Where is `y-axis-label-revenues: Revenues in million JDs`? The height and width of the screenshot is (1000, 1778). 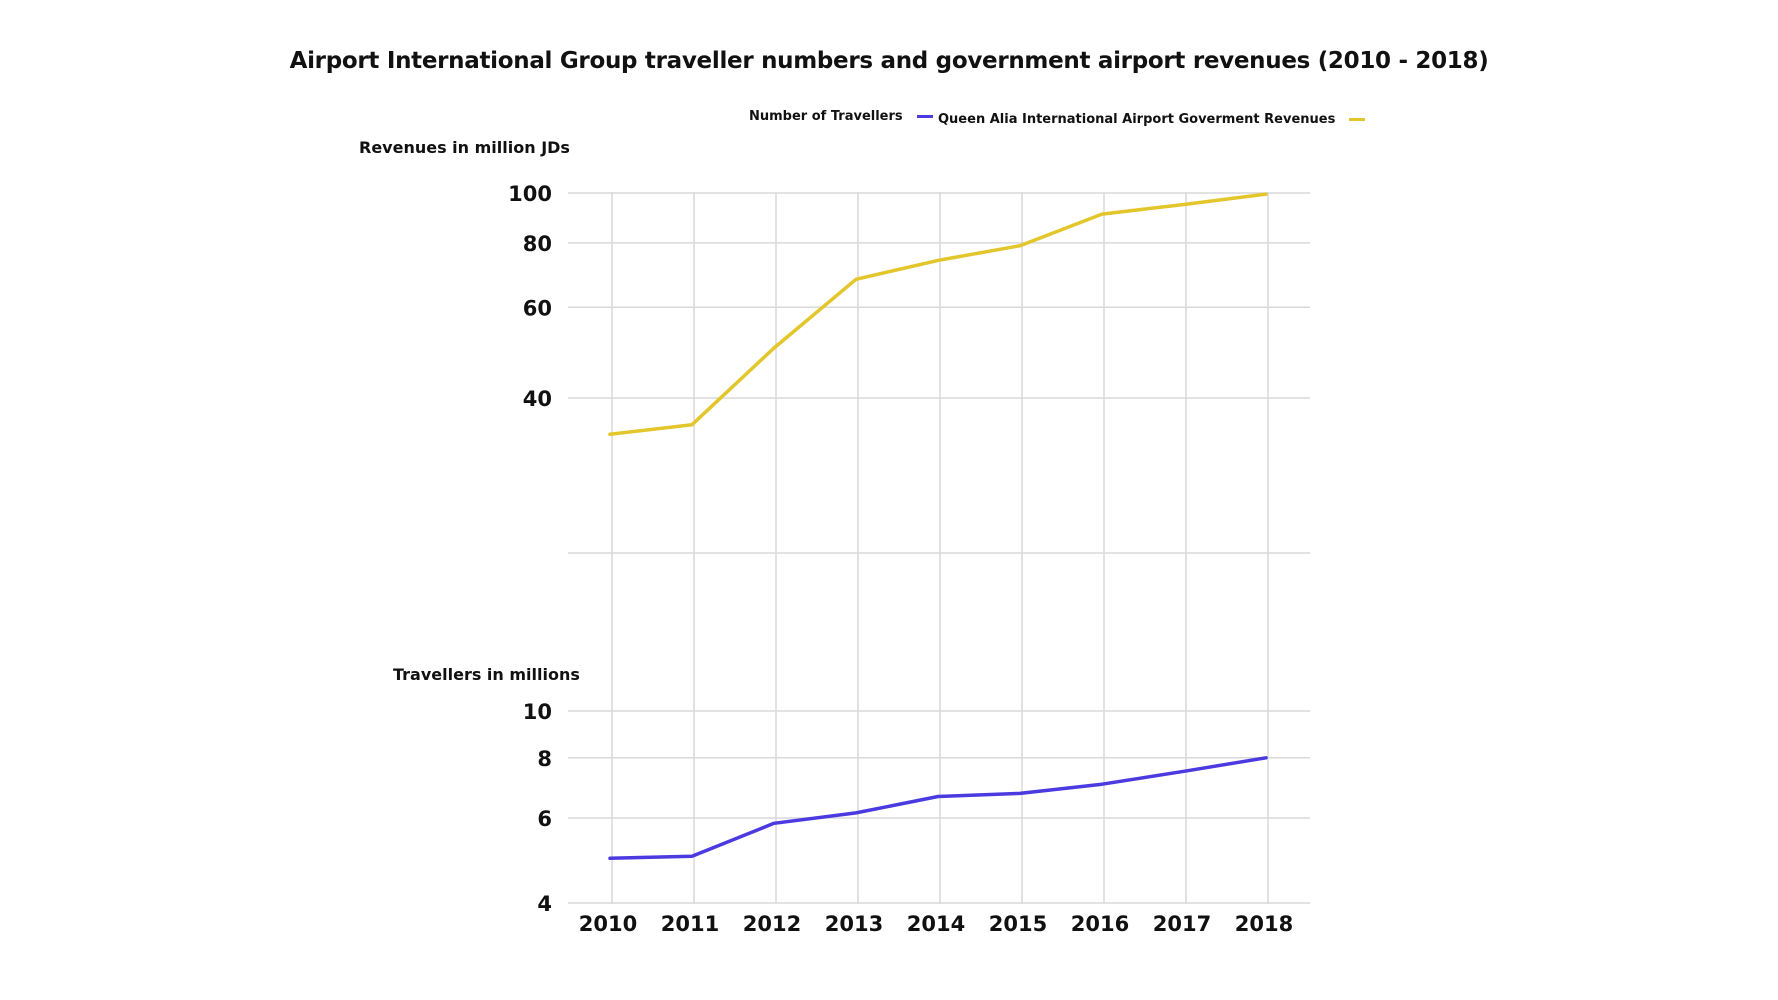 y-axis-label-revenues: Revenues in million JDs is located at coordinates (464, 147).